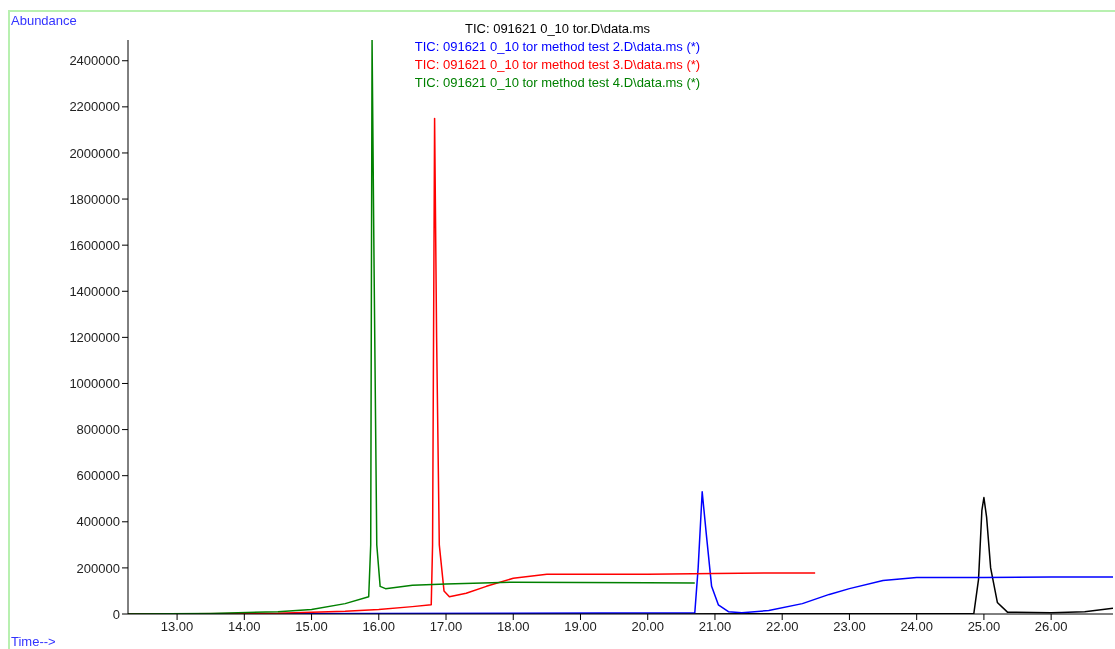  What do you see at coordinates (98, 476) in the screenshot?
I see `y-tick-label: 600000` at bounding box center [98, 476].